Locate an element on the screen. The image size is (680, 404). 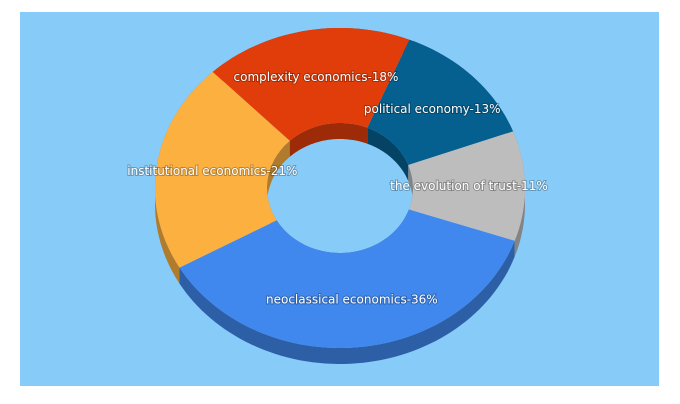
slice-label: the evolution of trust-11% is located at coordinates (469, 186).